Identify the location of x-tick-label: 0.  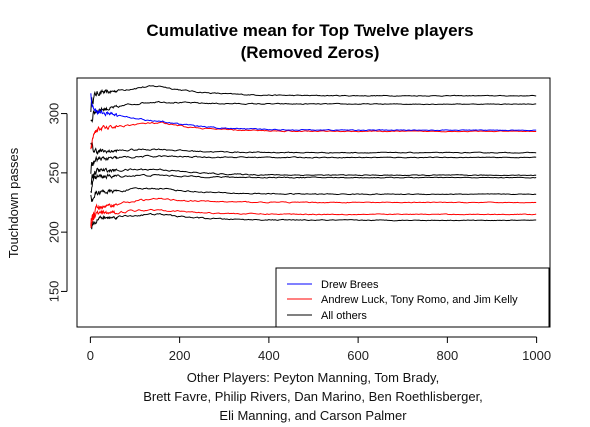
(90, 355).